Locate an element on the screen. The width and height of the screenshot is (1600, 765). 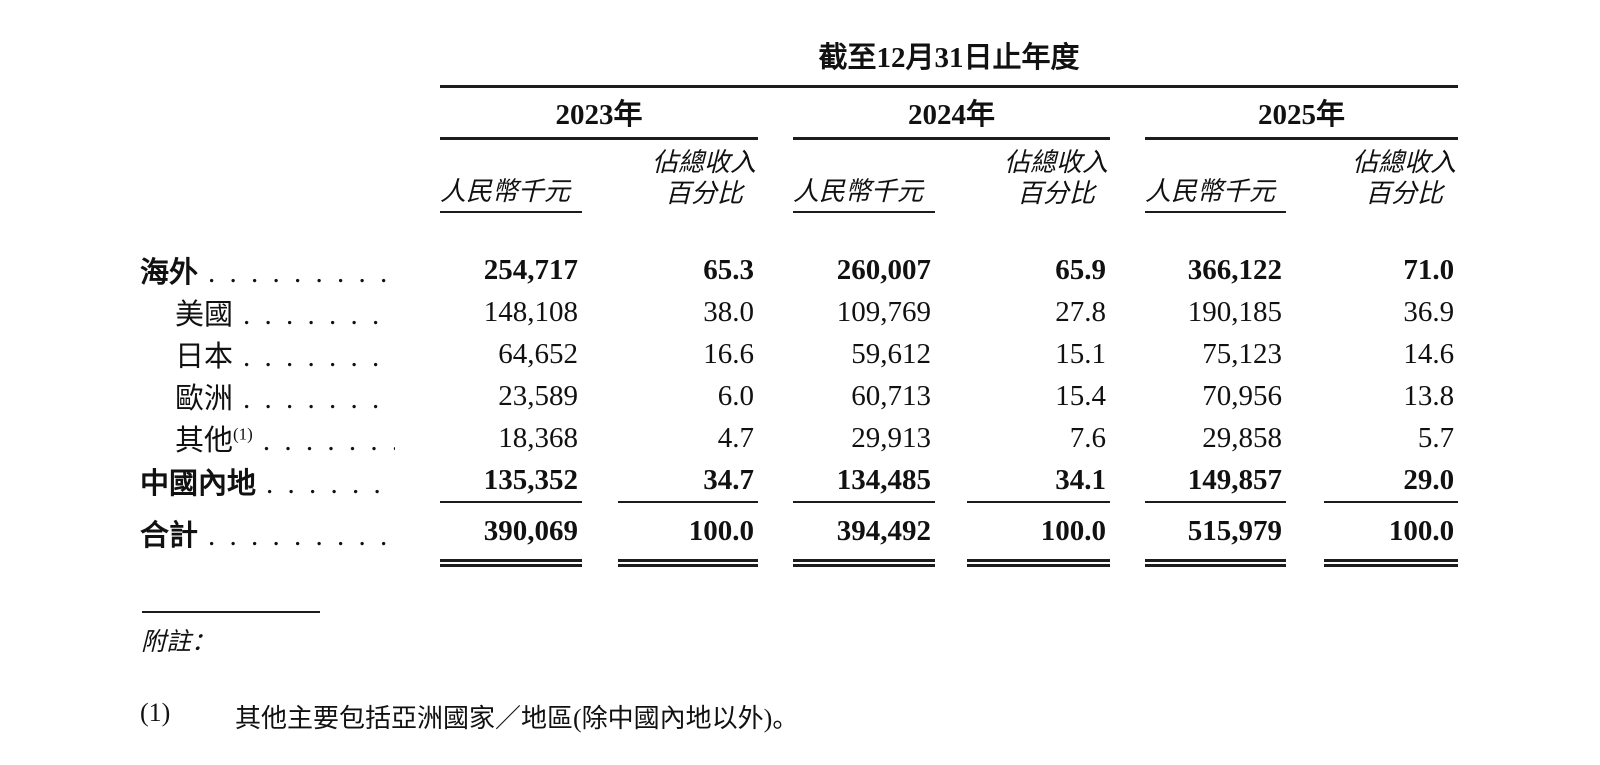
footnote-ref-1: (1) is located at coordinates (243, 434).